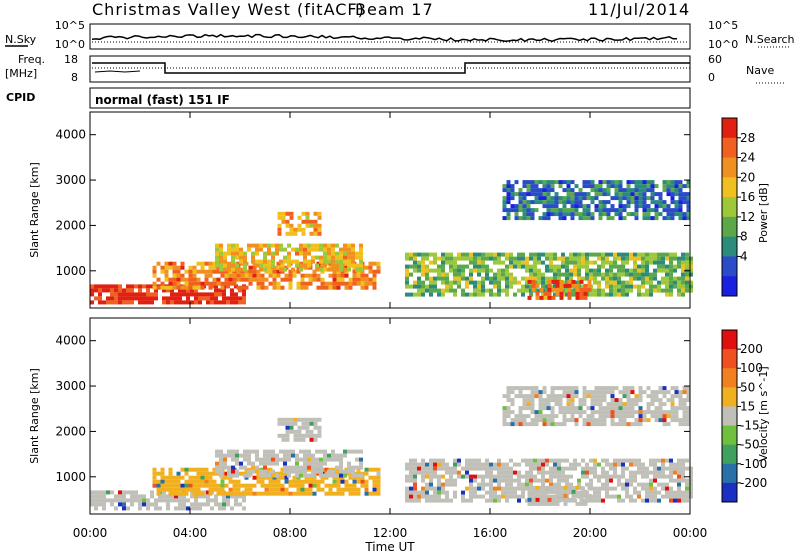 This screenshot has height=554, width=800. Describe the element at coordinates (70, 180) in the screenshot. I see `y-tick-label: 3000` at that location.